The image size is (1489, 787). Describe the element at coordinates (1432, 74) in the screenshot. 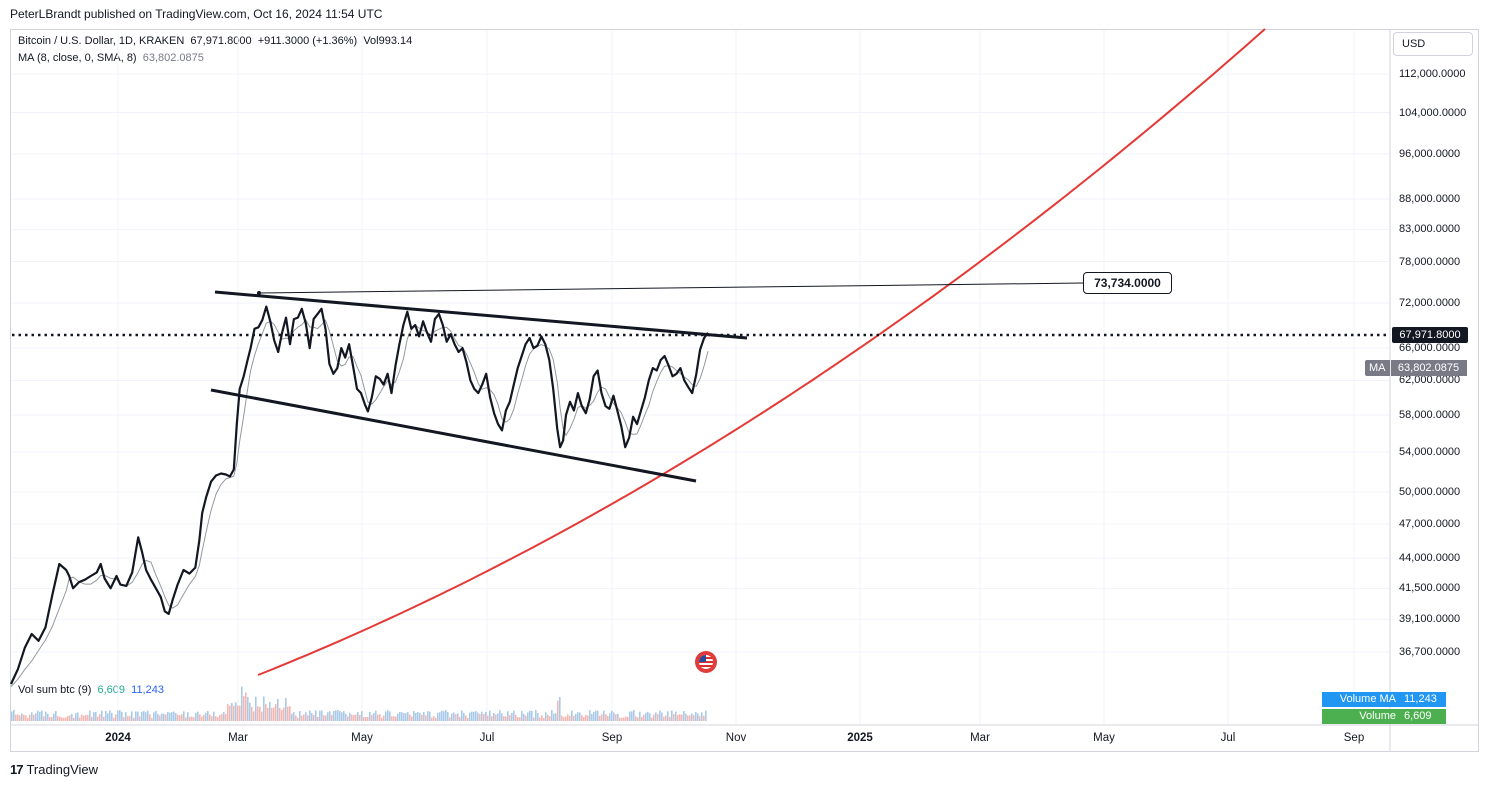

I see `price-tick-label: 112,000.0000` at that location.